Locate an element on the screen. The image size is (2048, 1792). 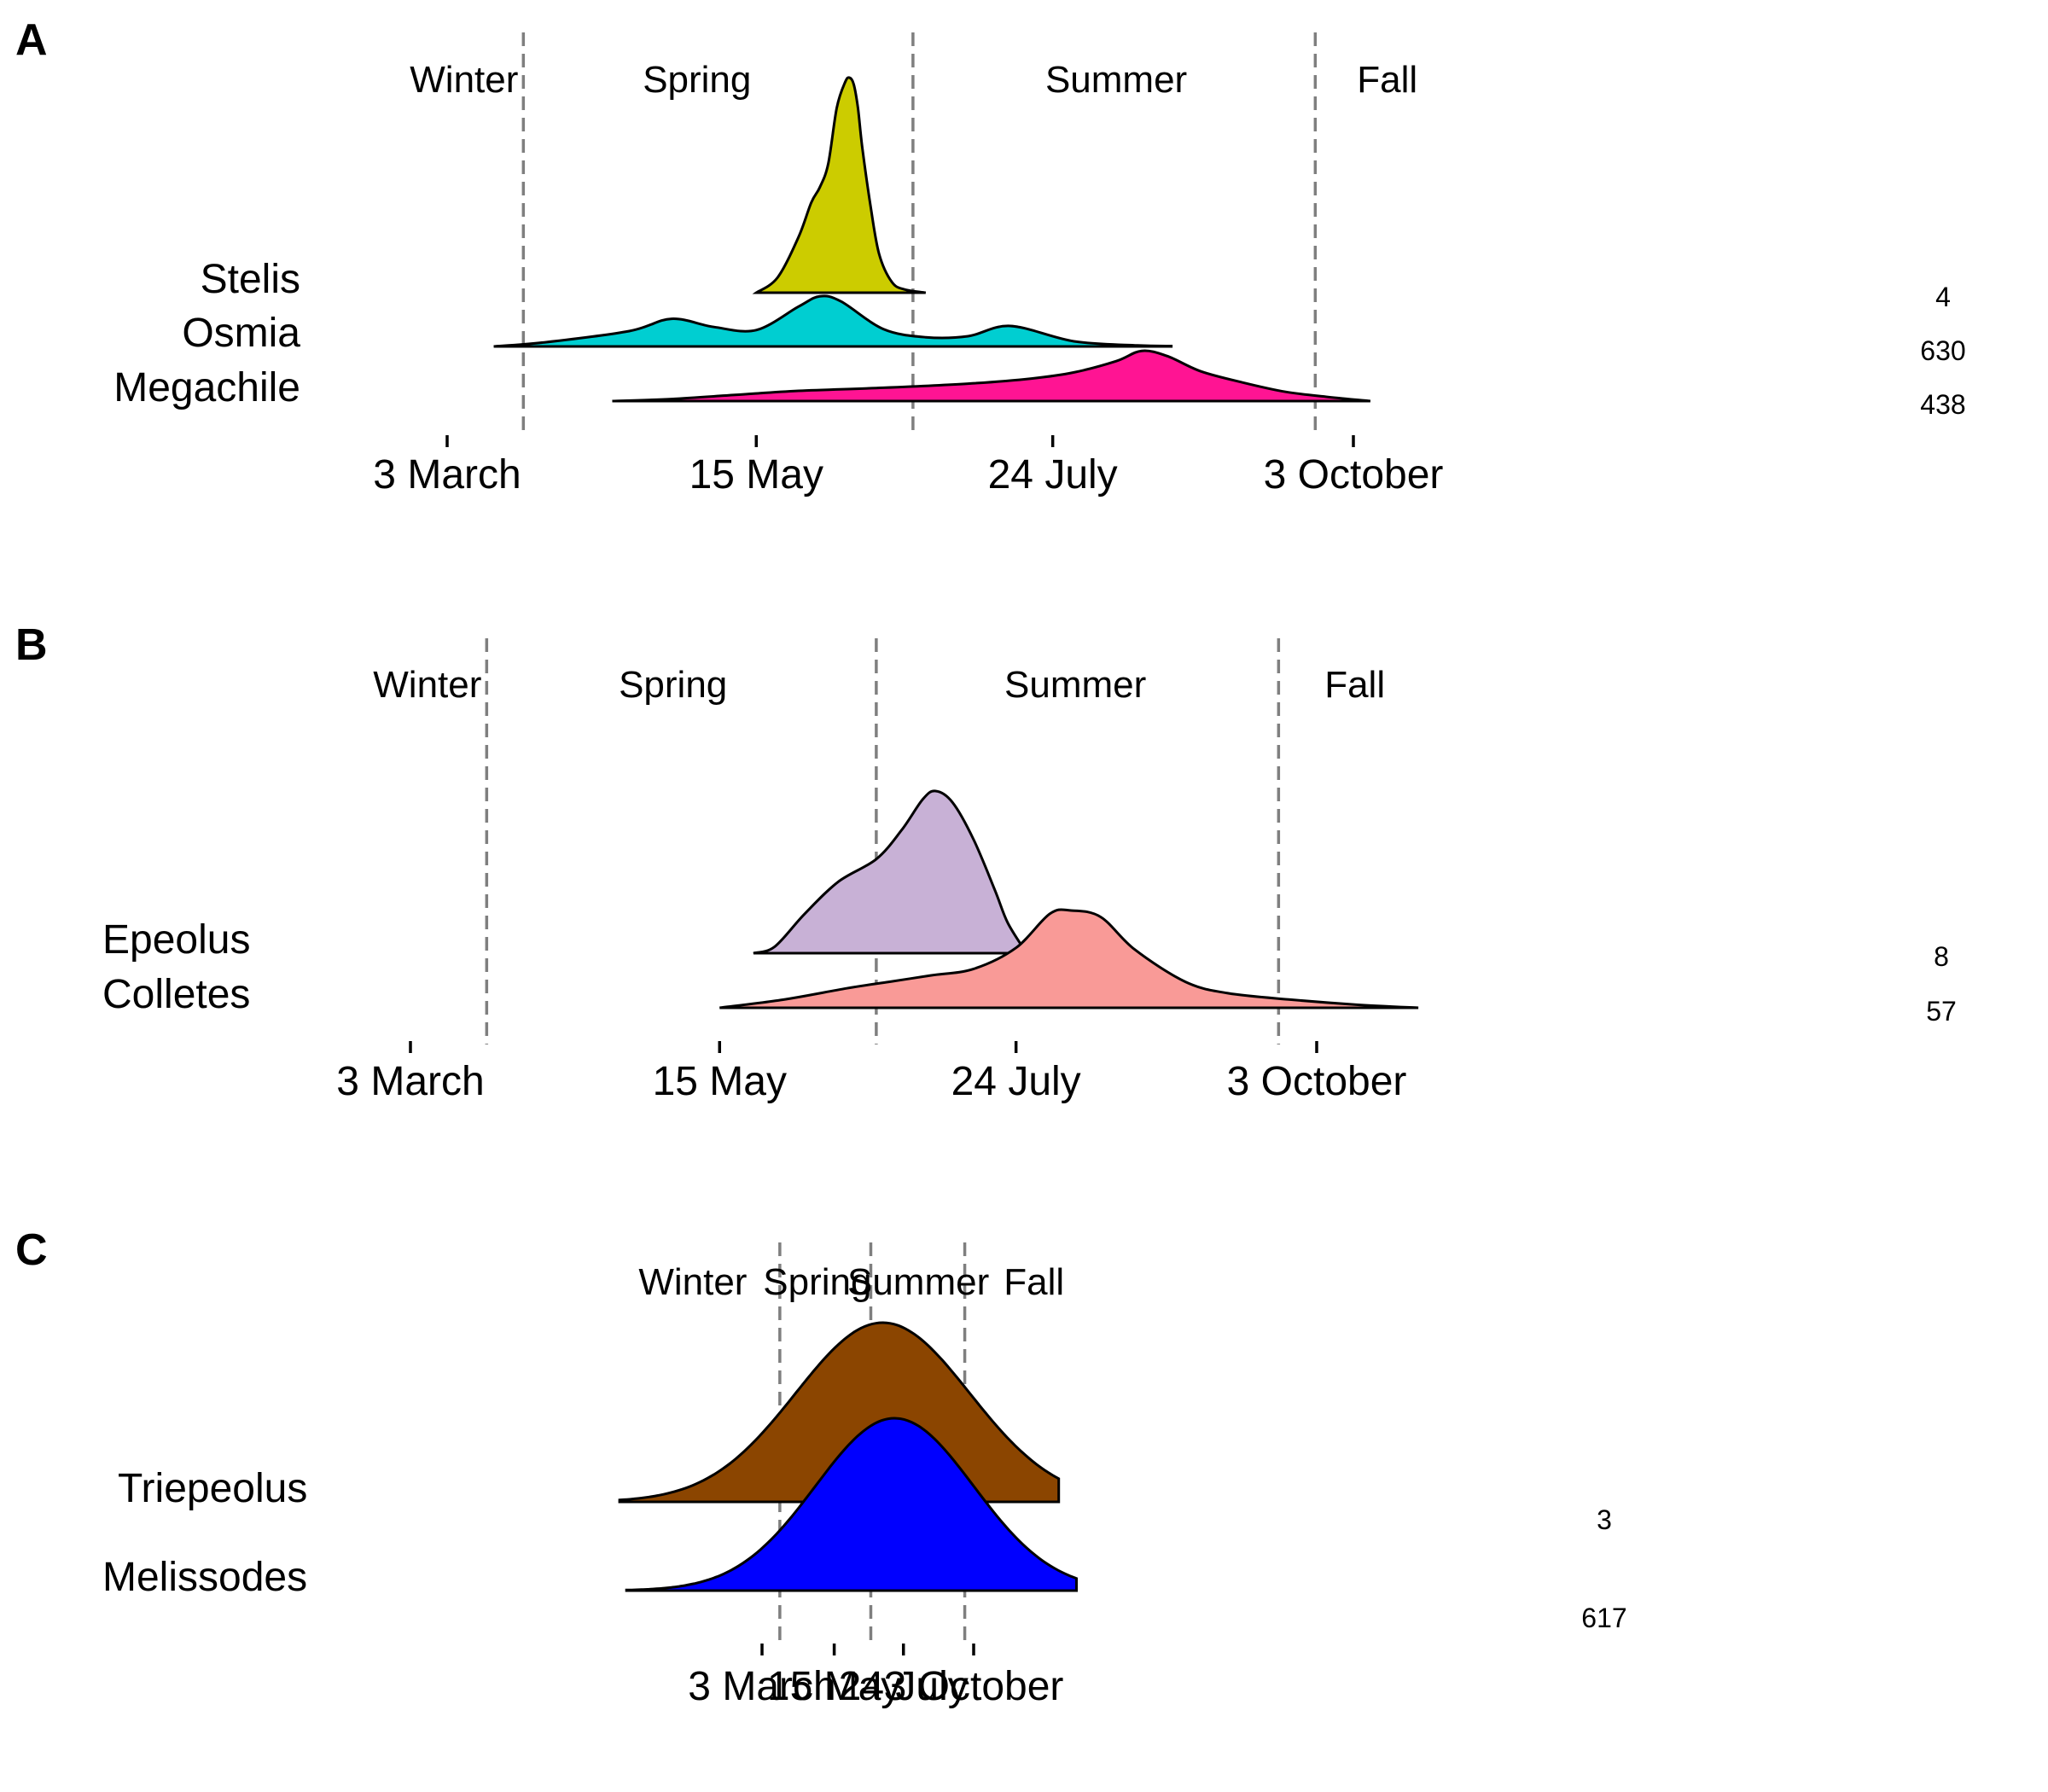
panel-letter-c: C is located at coordinates (32, 1250).